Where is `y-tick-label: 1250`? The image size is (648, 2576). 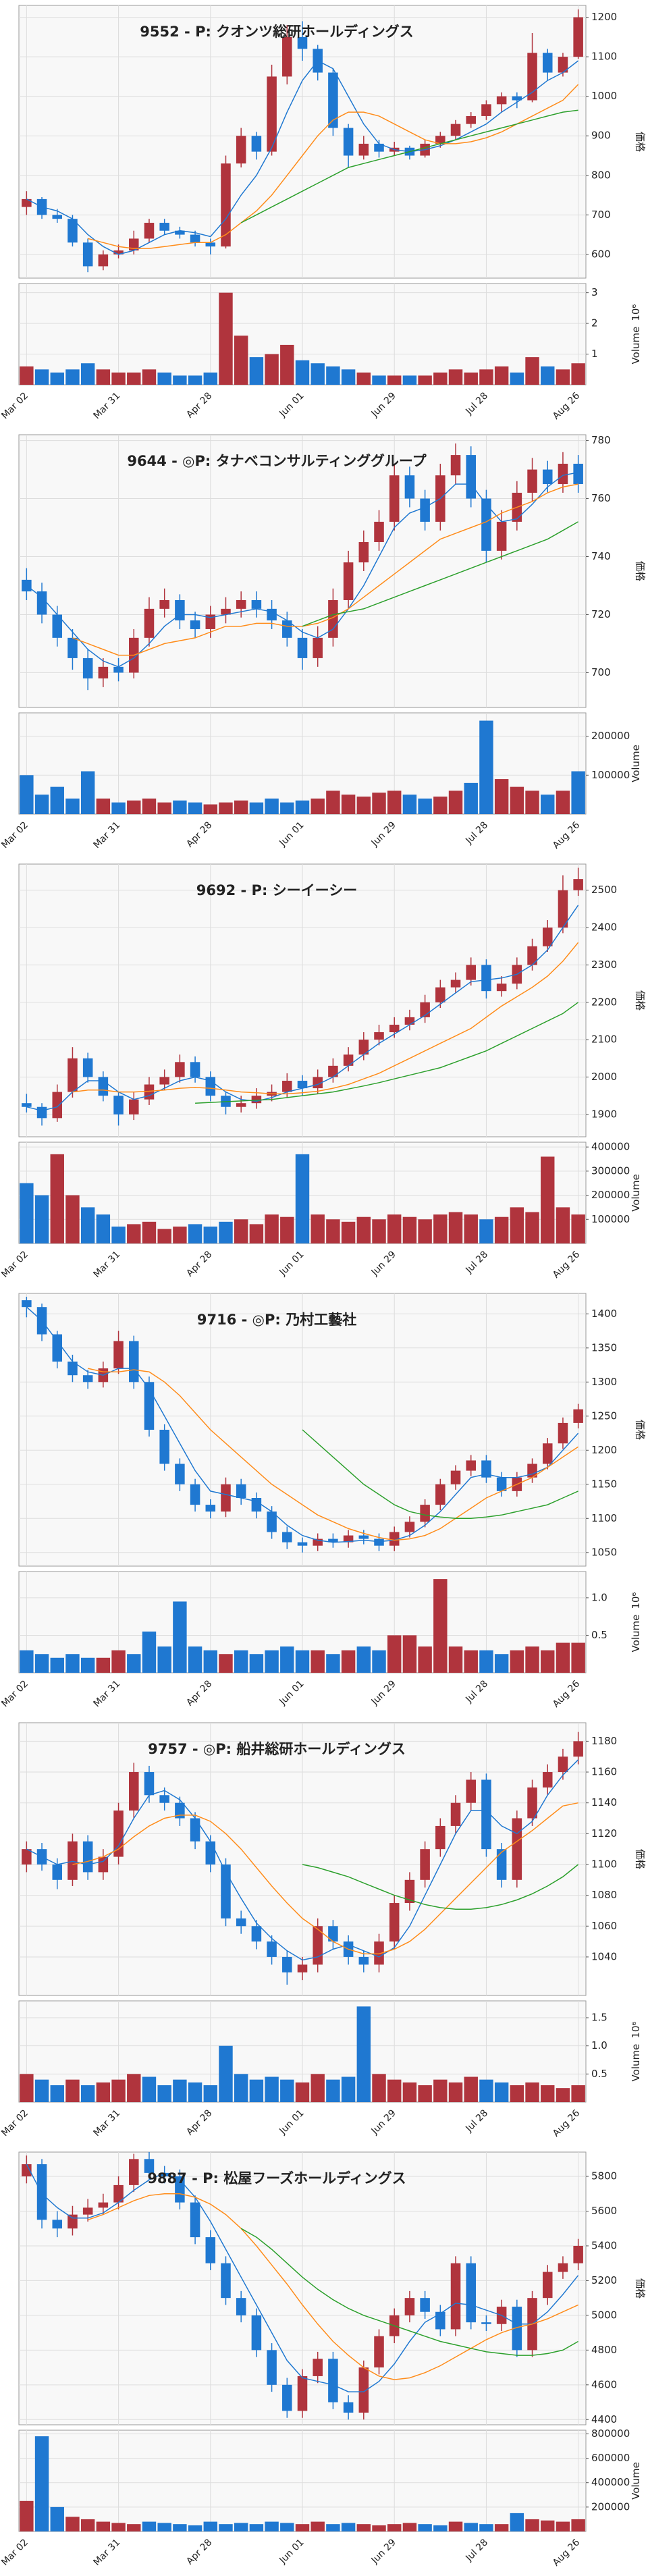 y-tick-label: 1250 is located at coordinates (604, 1416).